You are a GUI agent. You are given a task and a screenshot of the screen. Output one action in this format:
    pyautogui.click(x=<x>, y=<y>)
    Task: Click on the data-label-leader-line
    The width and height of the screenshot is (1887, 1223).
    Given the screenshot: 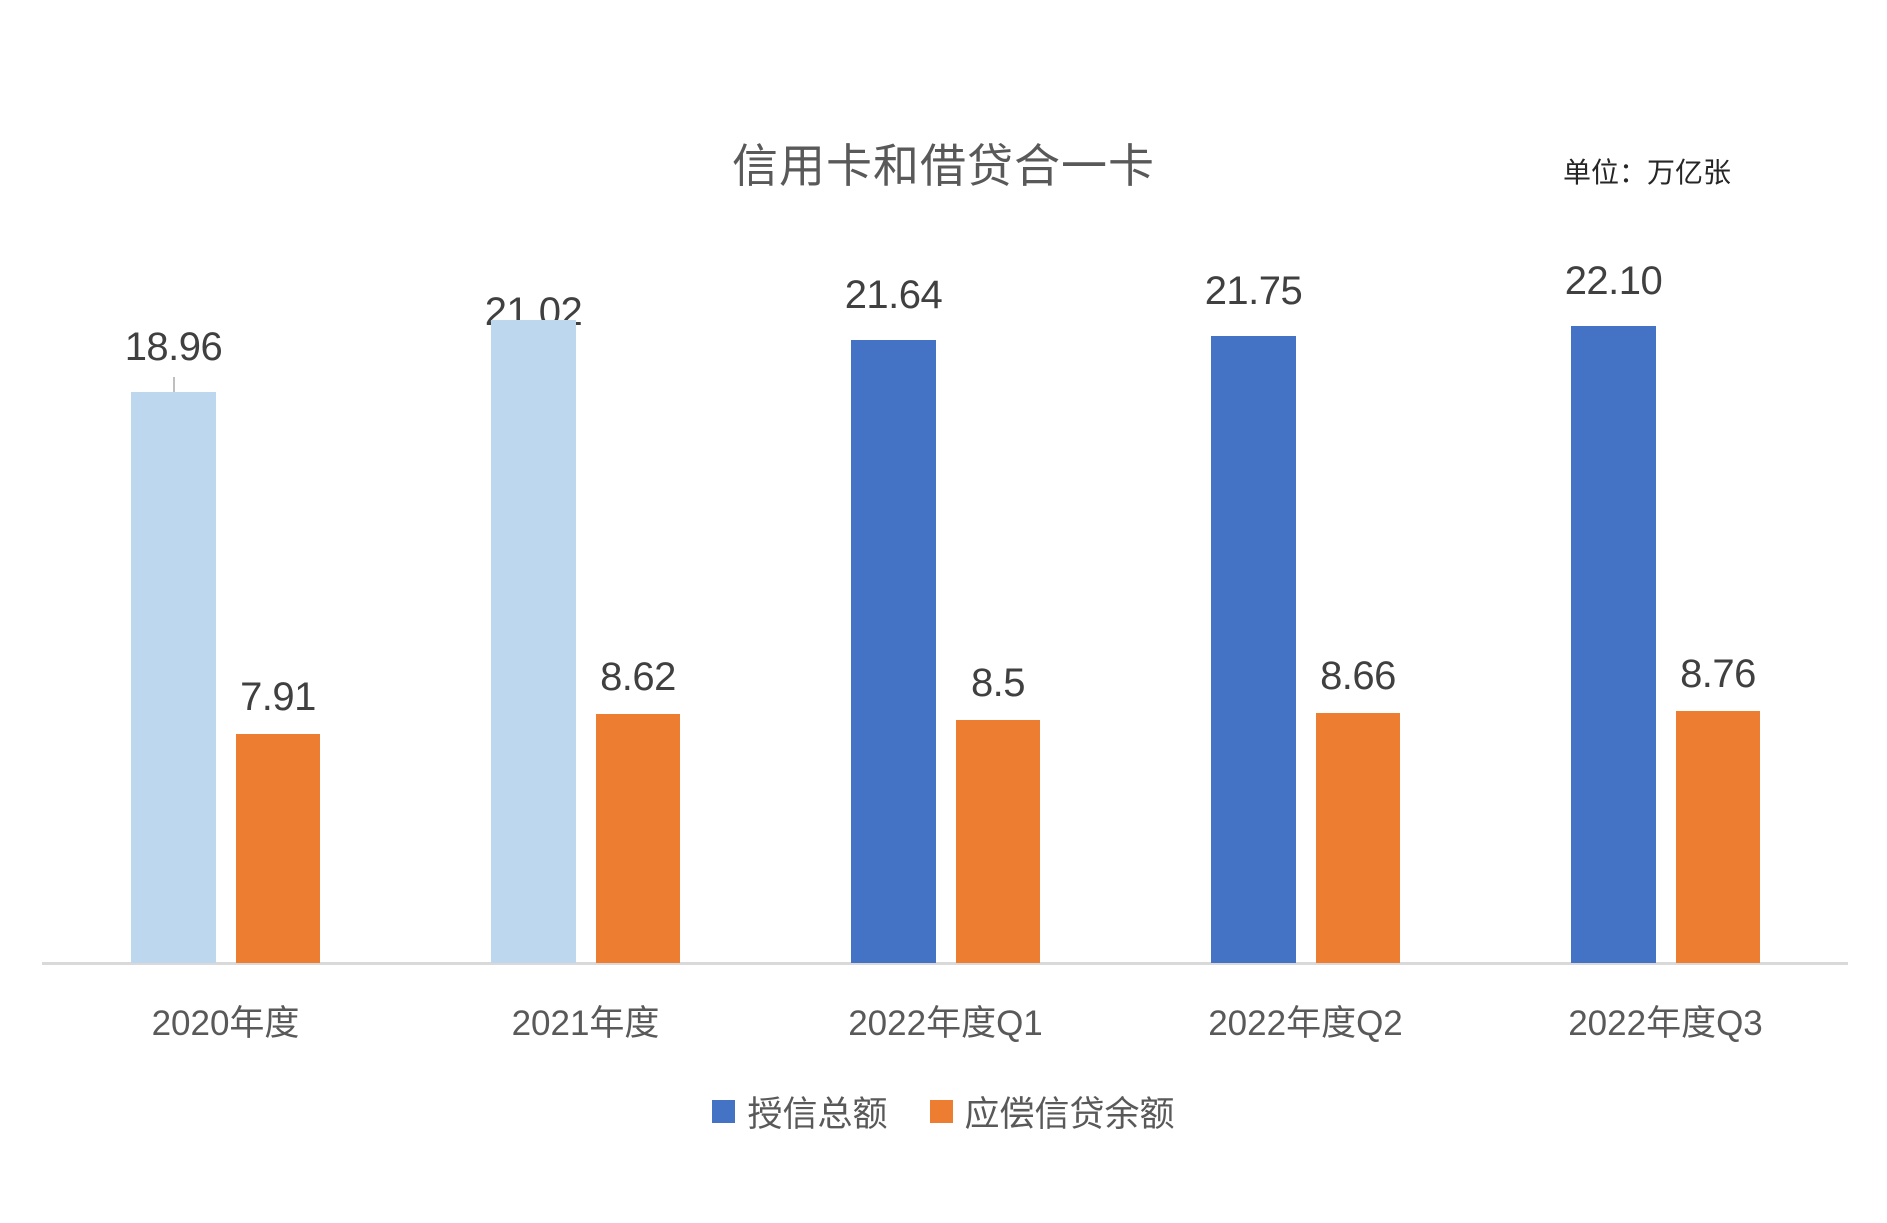 What is the action you would take?
    pyautogui.click(x=173, y=384)
    